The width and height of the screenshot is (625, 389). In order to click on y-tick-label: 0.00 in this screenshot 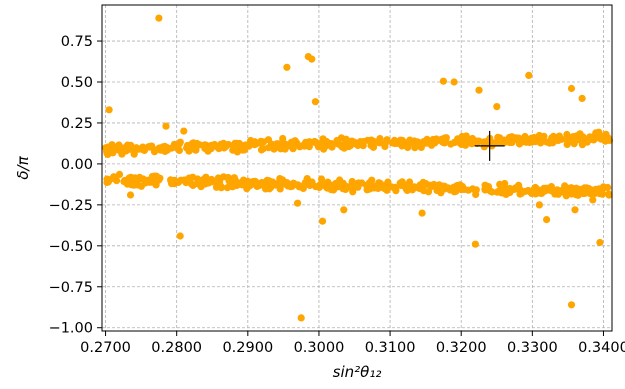, I will do `click(77, 165)`.